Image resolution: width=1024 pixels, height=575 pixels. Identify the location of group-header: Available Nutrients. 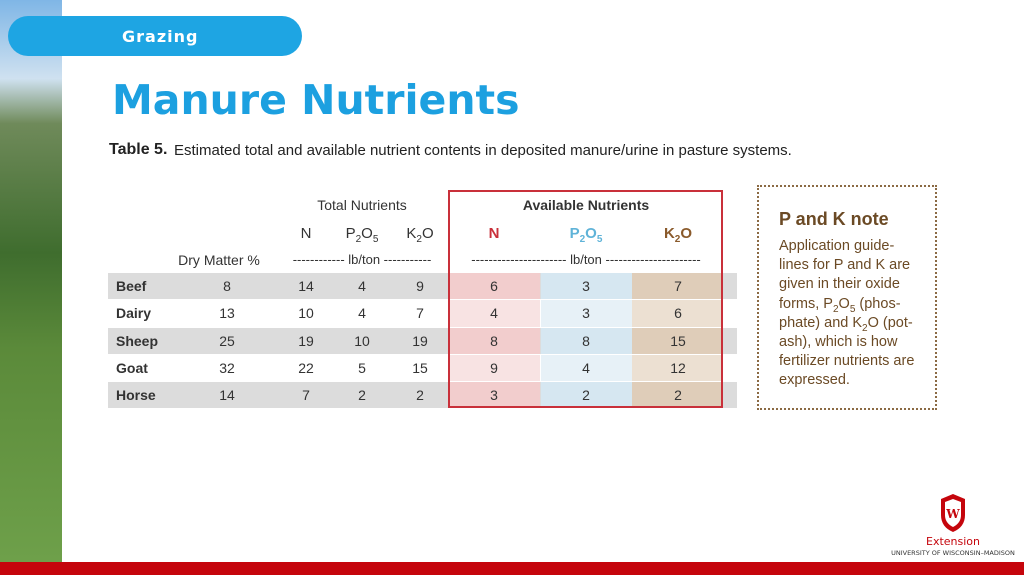
(586, 205).